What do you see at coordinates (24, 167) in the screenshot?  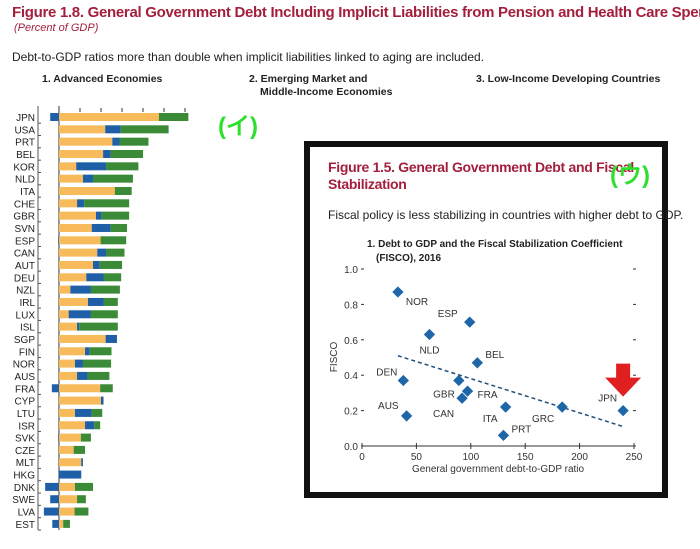 I see `category-label: KOR` at bounding box center [24, 167].